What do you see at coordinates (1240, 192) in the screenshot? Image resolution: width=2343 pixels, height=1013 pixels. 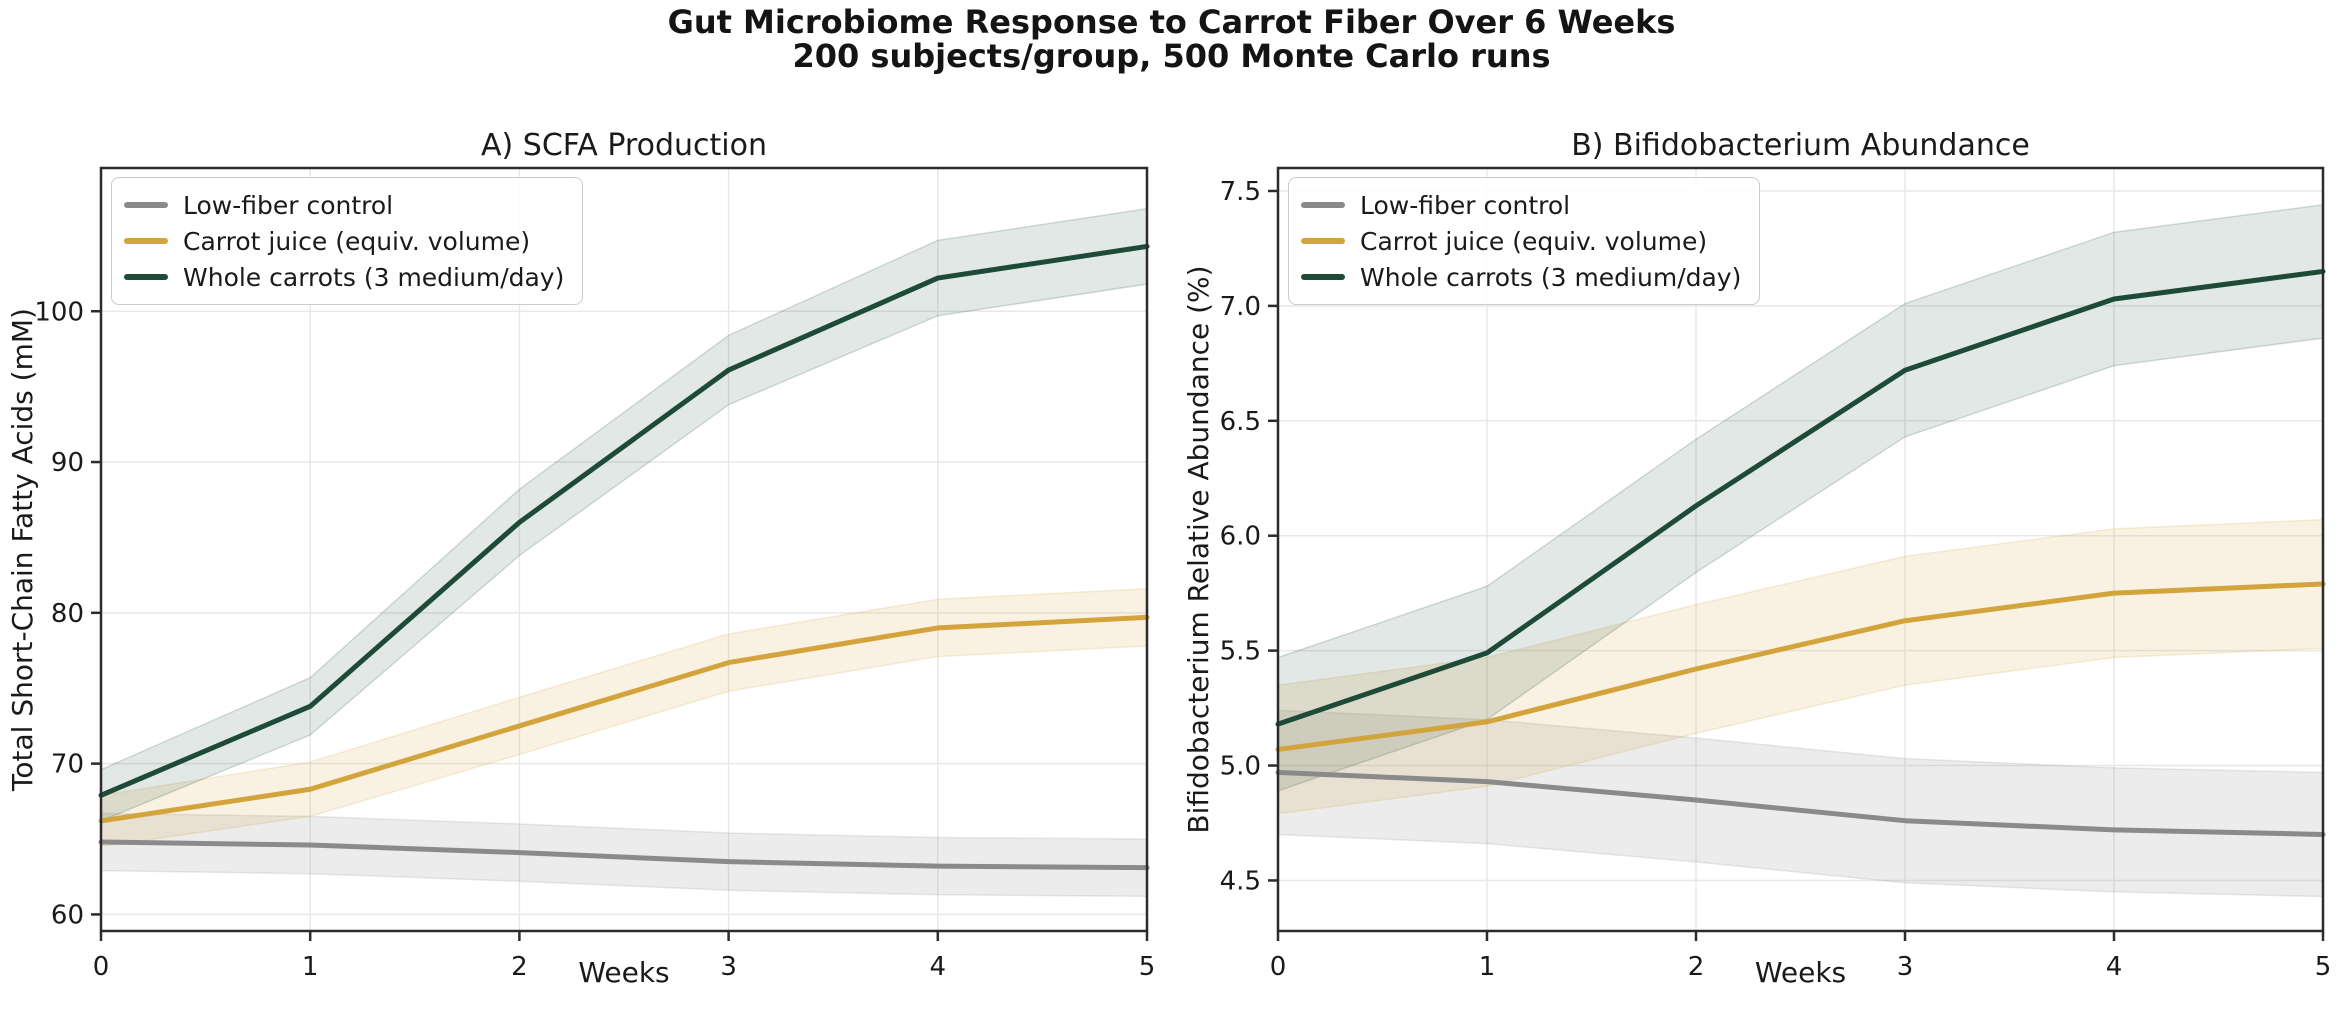 I see `y-tick-label: 7.5` at bounding box center [1240, 192].